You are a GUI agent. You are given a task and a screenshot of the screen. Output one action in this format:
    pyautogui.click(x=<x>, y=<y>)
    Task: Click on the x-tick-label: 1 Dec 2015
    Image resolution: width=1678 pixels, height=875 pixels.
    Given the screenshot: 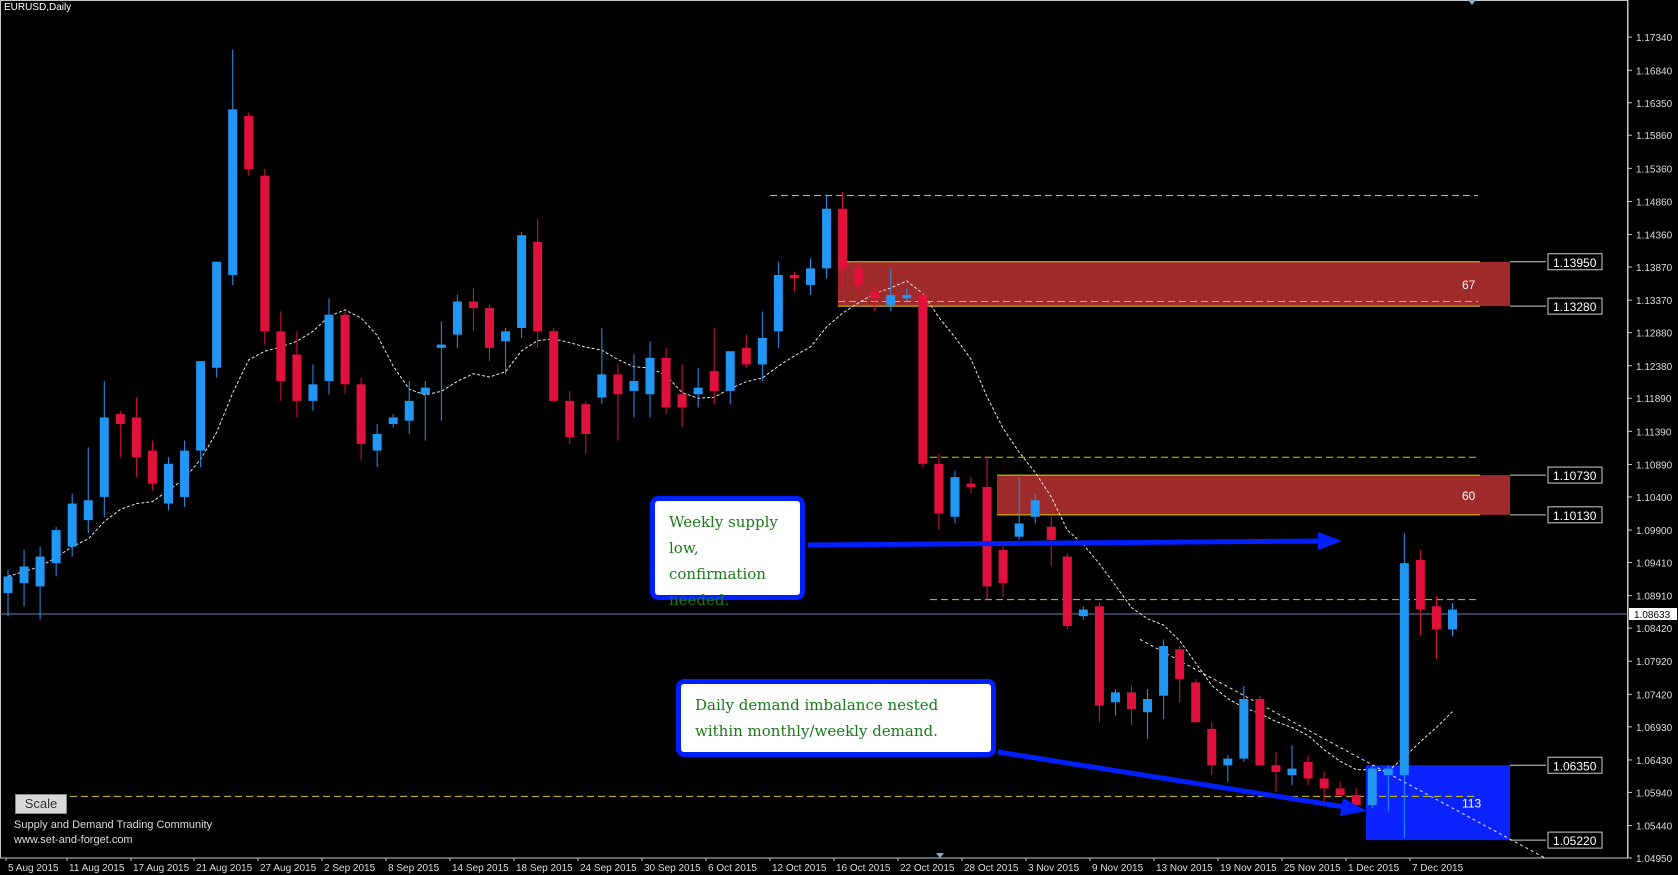 What is the action you would take?
    pyautogui.click(x=1374, y=868)
    